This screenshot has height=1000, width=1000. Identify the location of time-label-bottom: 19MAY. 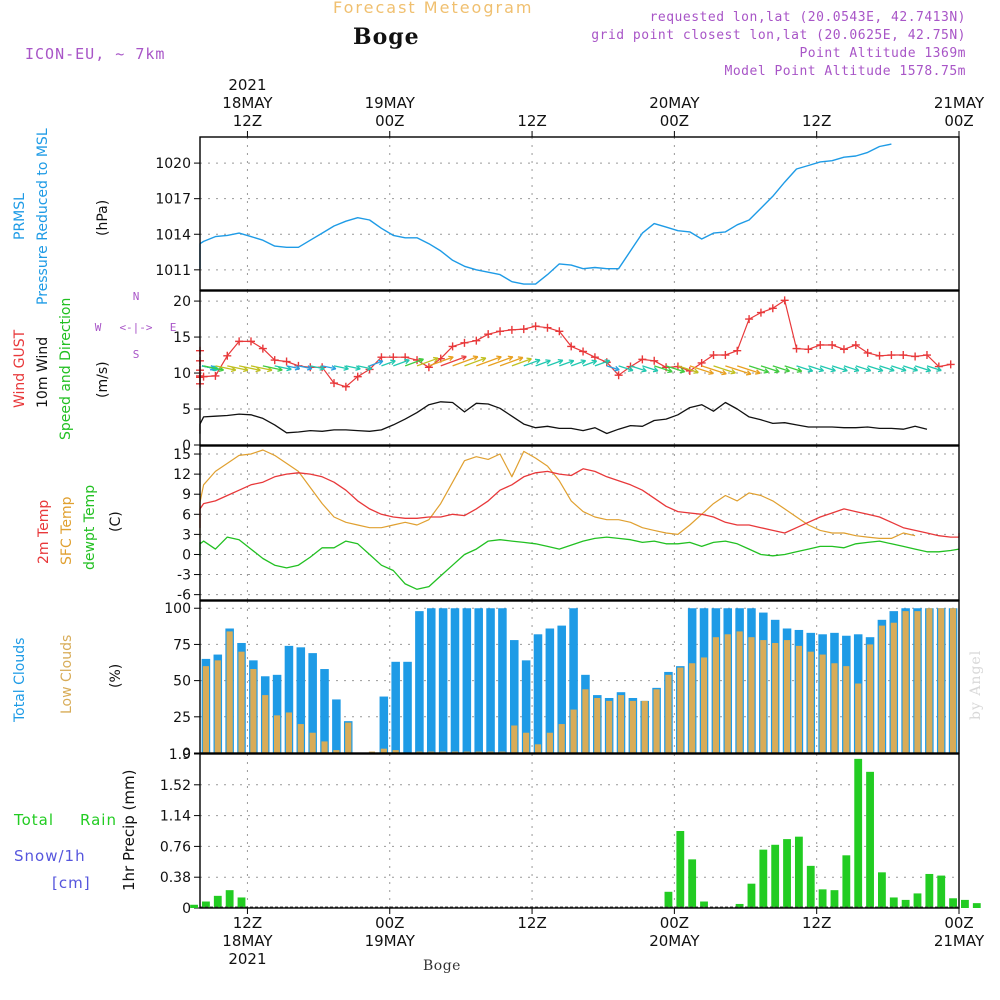
(390, 941).